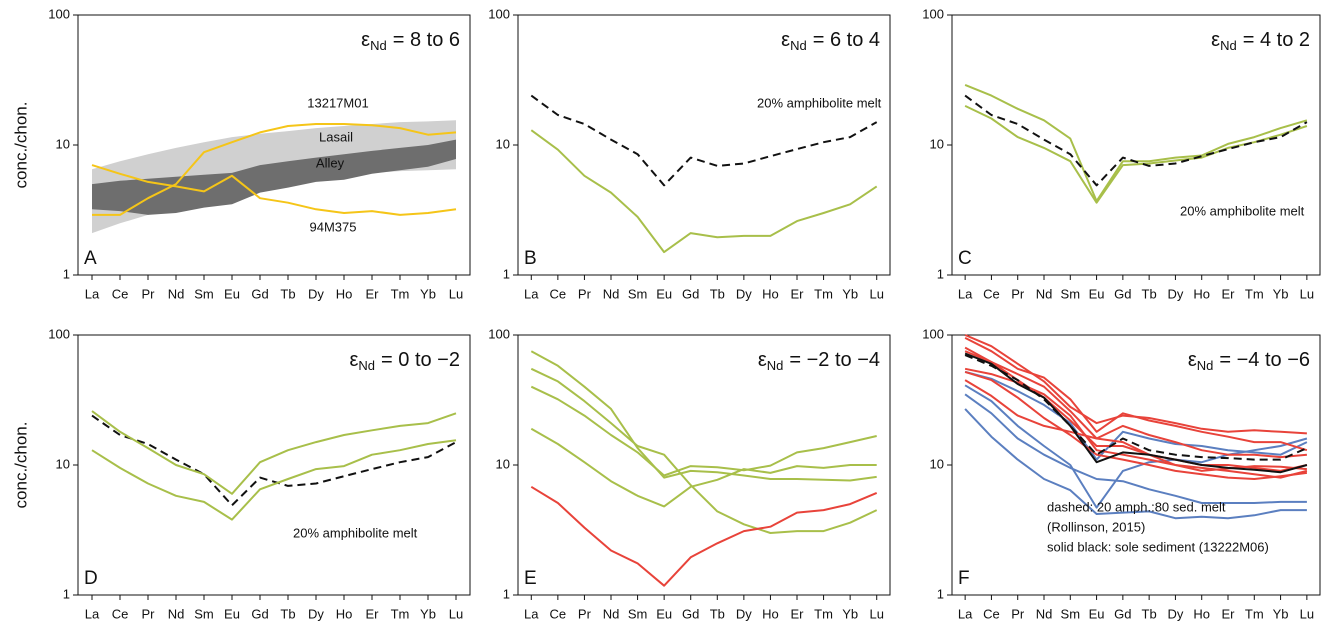  Describe the element at coordinates (90, 258) in the screenshot. I see `panel-label: A` at that location.